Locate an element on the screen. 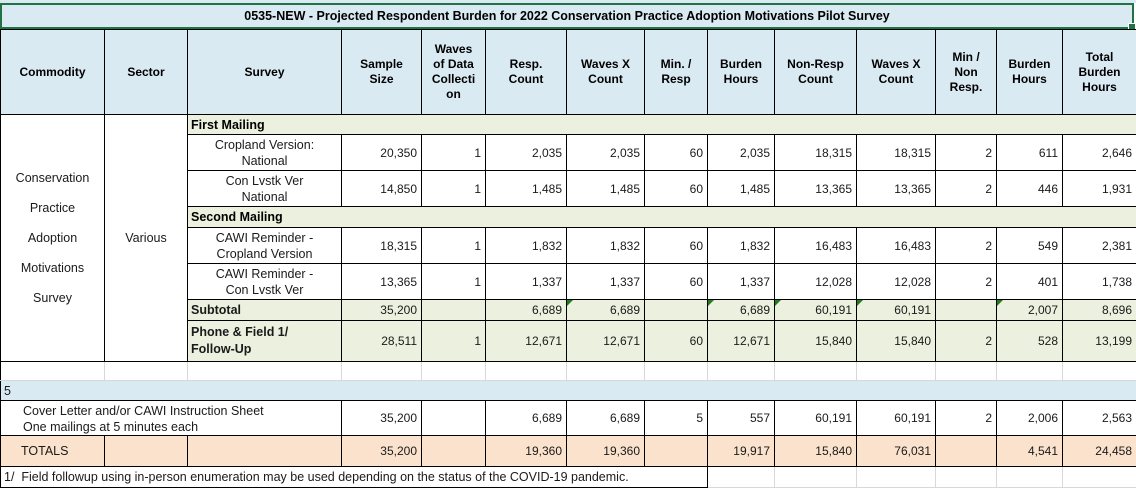 This screenshot has height=490, width=1136. value-cell: 4,541 is located at coordinates (1029, 451).